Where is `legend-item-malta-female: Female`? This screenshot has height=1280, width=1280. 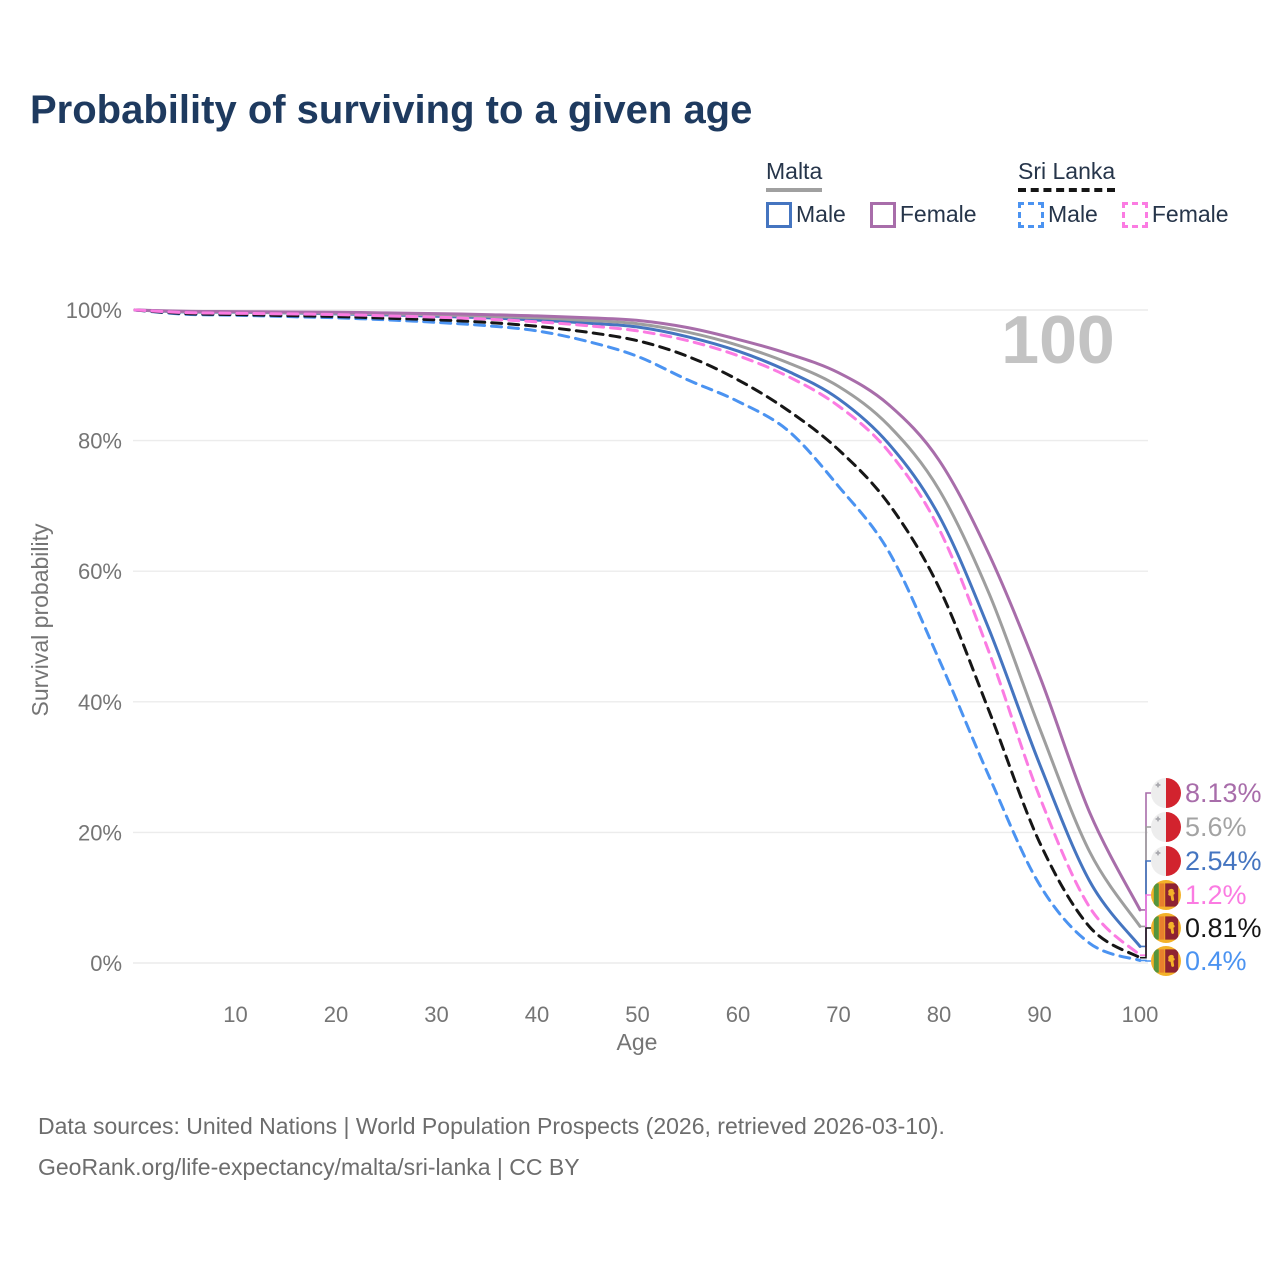
legend-item-malta-female: Female is located at coordinates (935, 214).